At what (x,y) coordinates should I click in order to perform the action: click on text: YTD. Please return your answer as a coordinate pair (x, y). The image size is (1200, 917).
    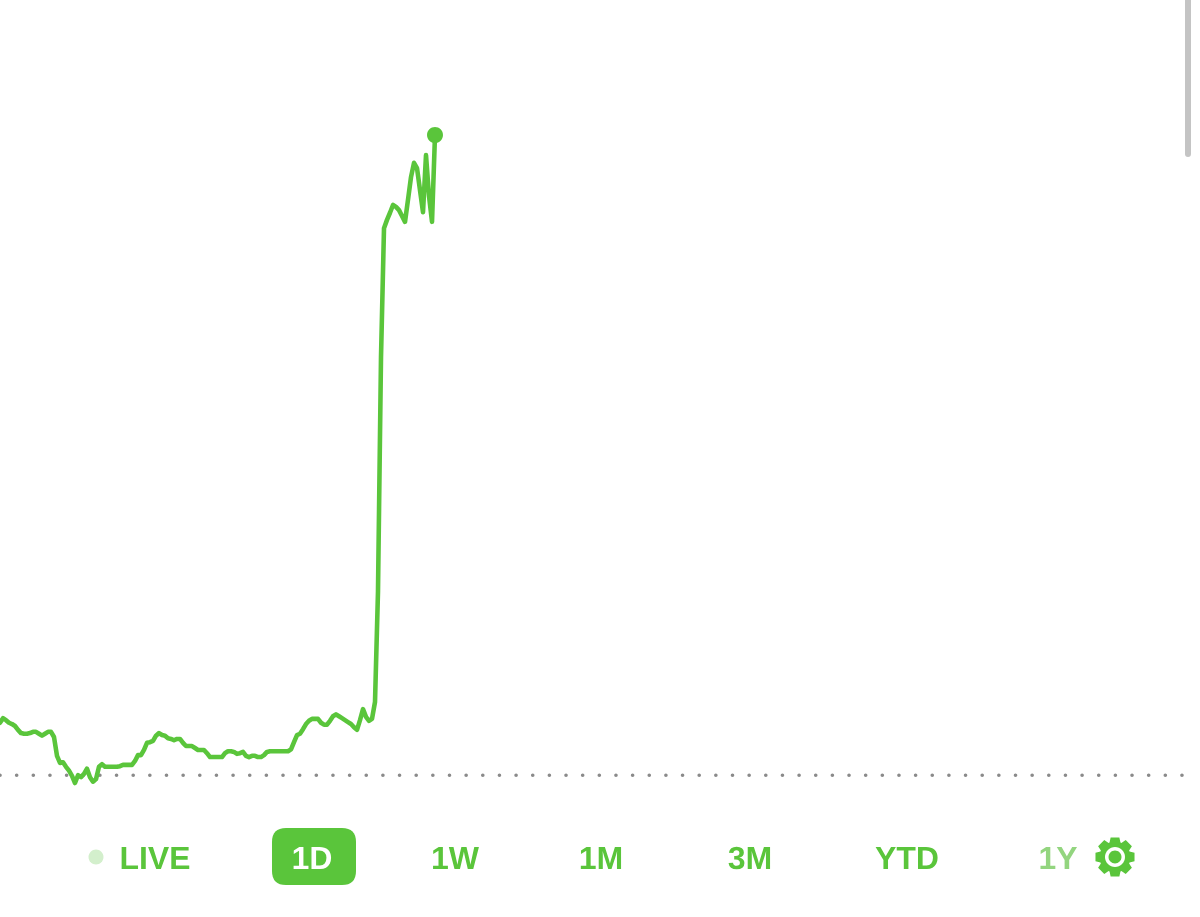
    Looking at the image, I should click on (906, 858).